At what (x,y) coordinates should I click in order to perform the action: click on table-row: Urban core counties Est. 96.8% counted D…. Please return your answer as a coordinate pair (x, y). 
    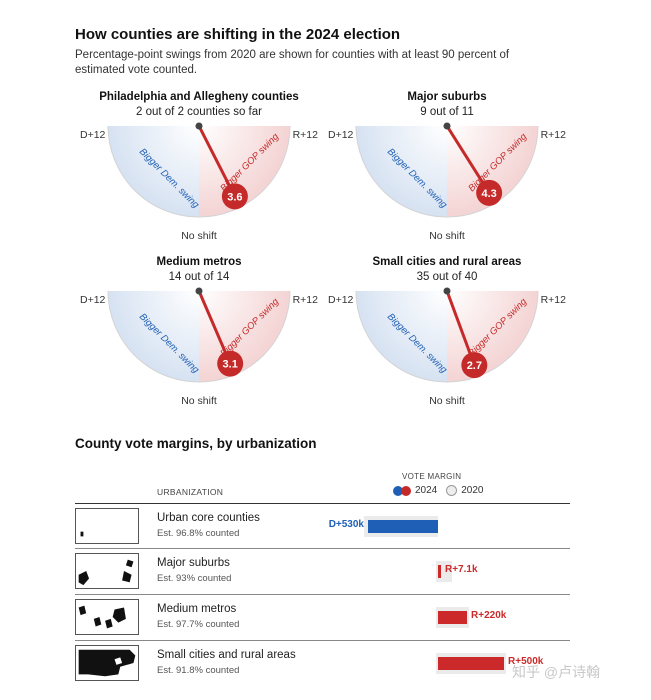
    Looking at the image, I should click on (322, 526).